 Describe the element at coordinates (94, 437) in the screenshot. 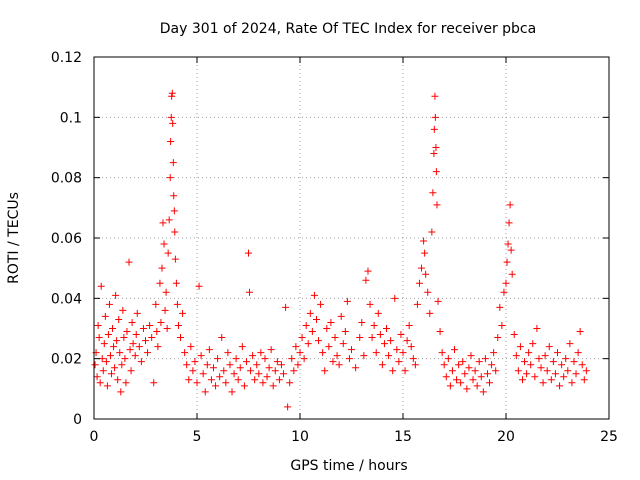

I see `x-tick-label: 0` at that location.